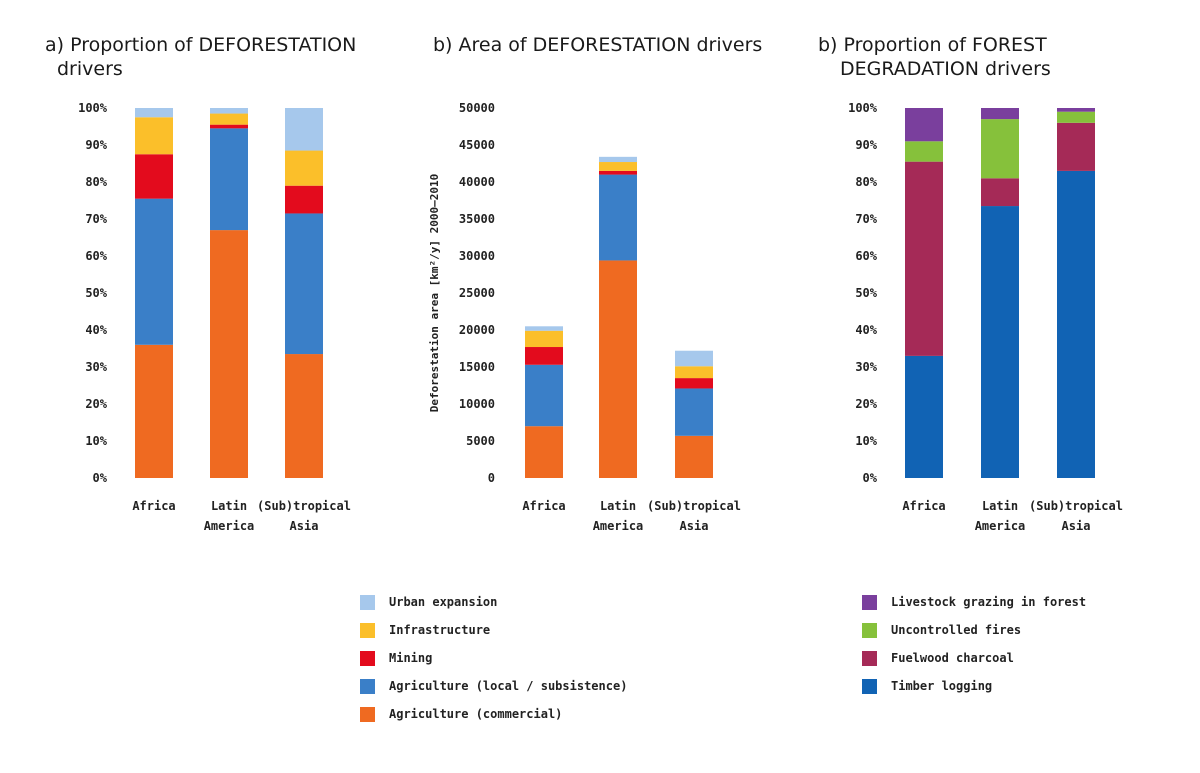  I want to click on legend-degradation-label-1: Uncontrolled fires, so click(956, 630).